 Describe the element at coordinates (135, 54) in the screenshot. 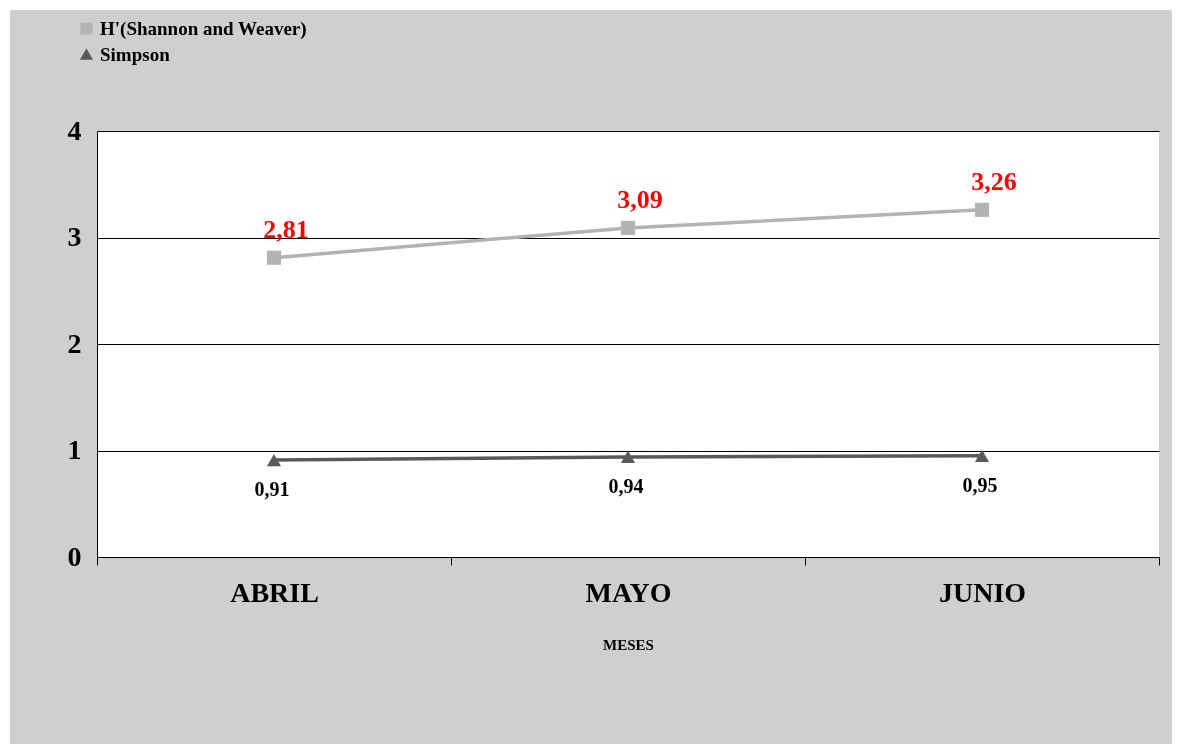

I see `legend-label: Simpson` at that location.